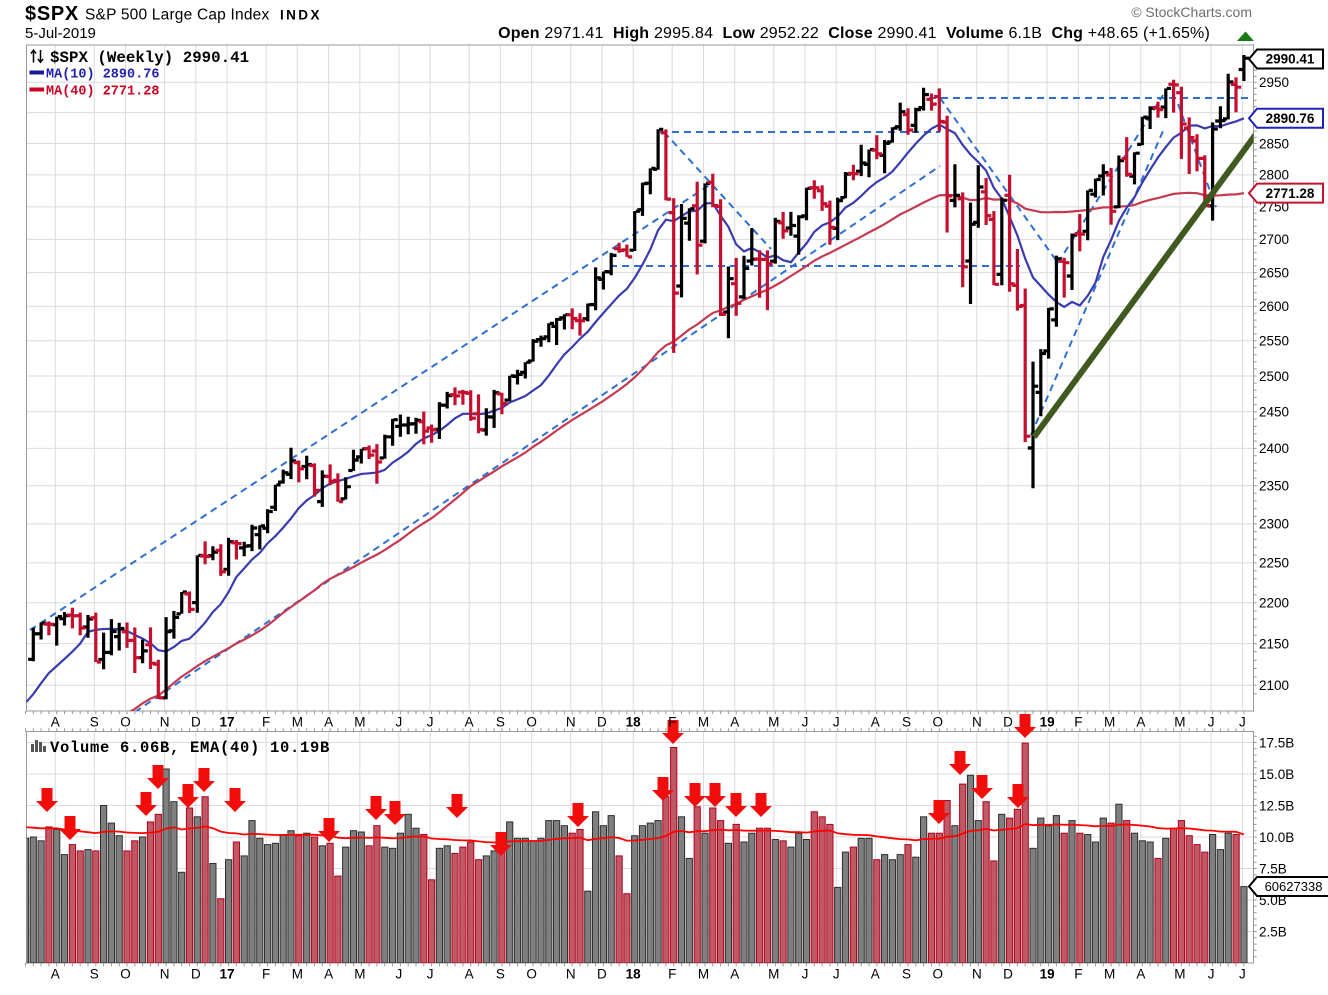  I want to click on svg-text: 2890.76, so click(1290, 118).